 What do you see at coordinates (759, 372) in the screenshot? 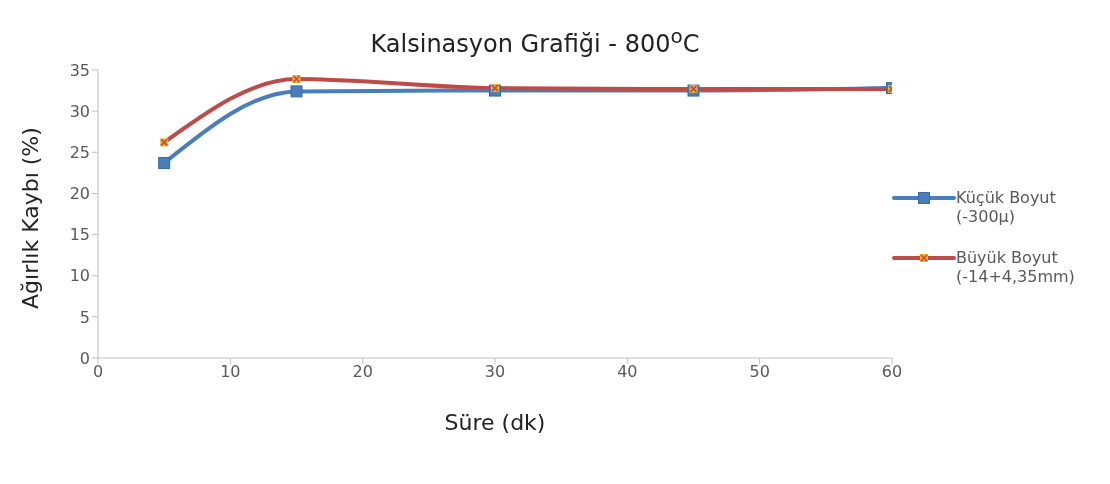
I see `x-tick-label: 50` at bounding box center [759, 372].